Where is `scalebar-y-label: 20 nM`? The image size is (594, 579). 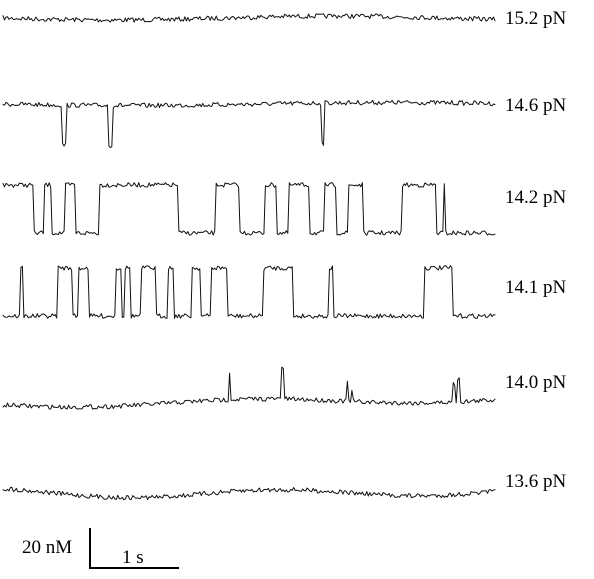 scalebar-y-label: 20 nM is located at coordinates (47, 547).